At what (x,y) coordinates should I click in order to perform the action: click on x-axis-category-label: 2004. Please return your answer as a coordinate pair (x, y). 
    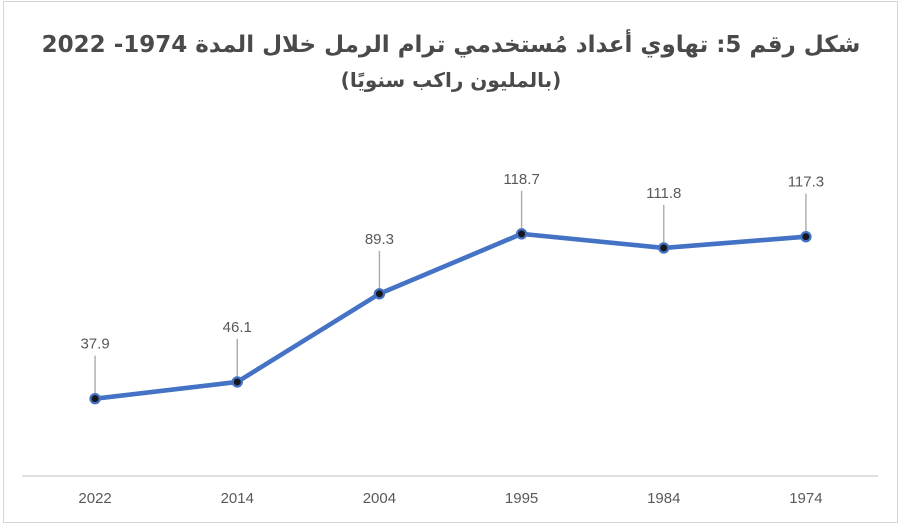
    Looking at the image, I should click on (379, 498).